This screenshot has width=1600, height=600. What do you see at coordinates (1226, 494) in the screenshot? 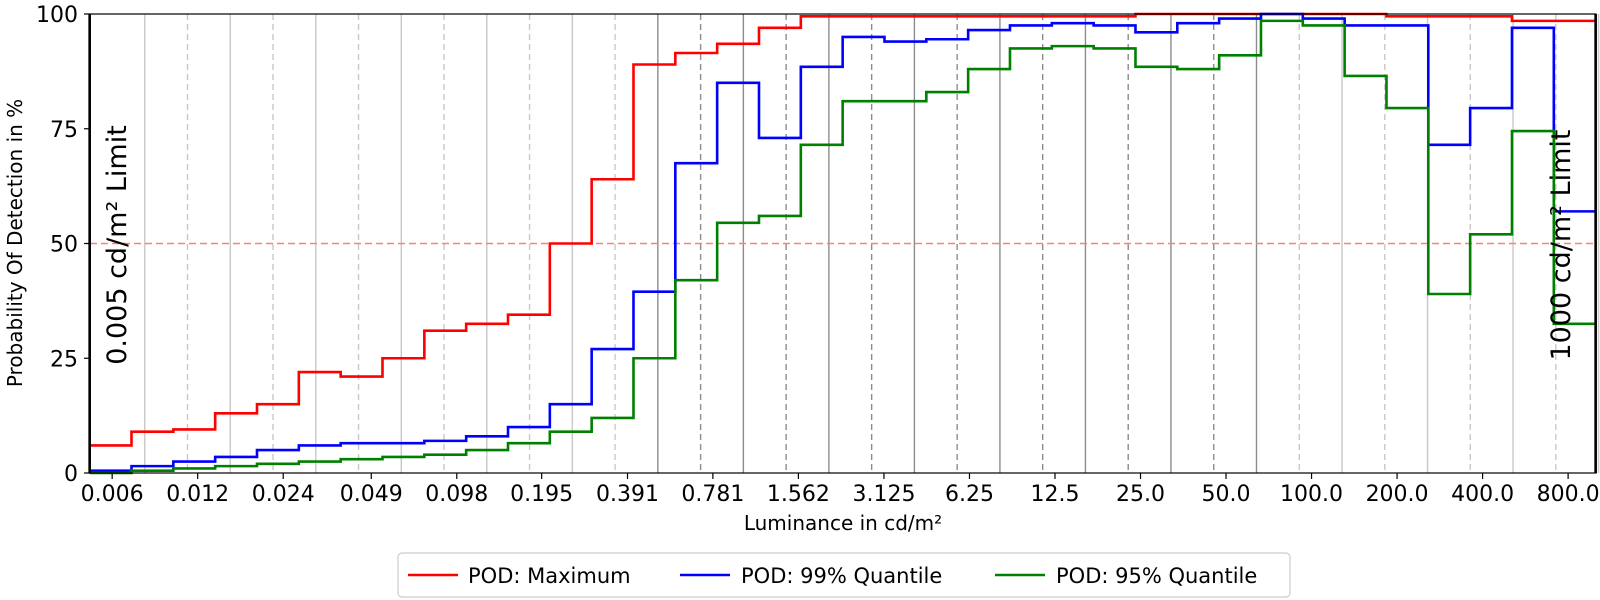
I see `x-tick-label: 50.0` at bounding box center [1226, 494].